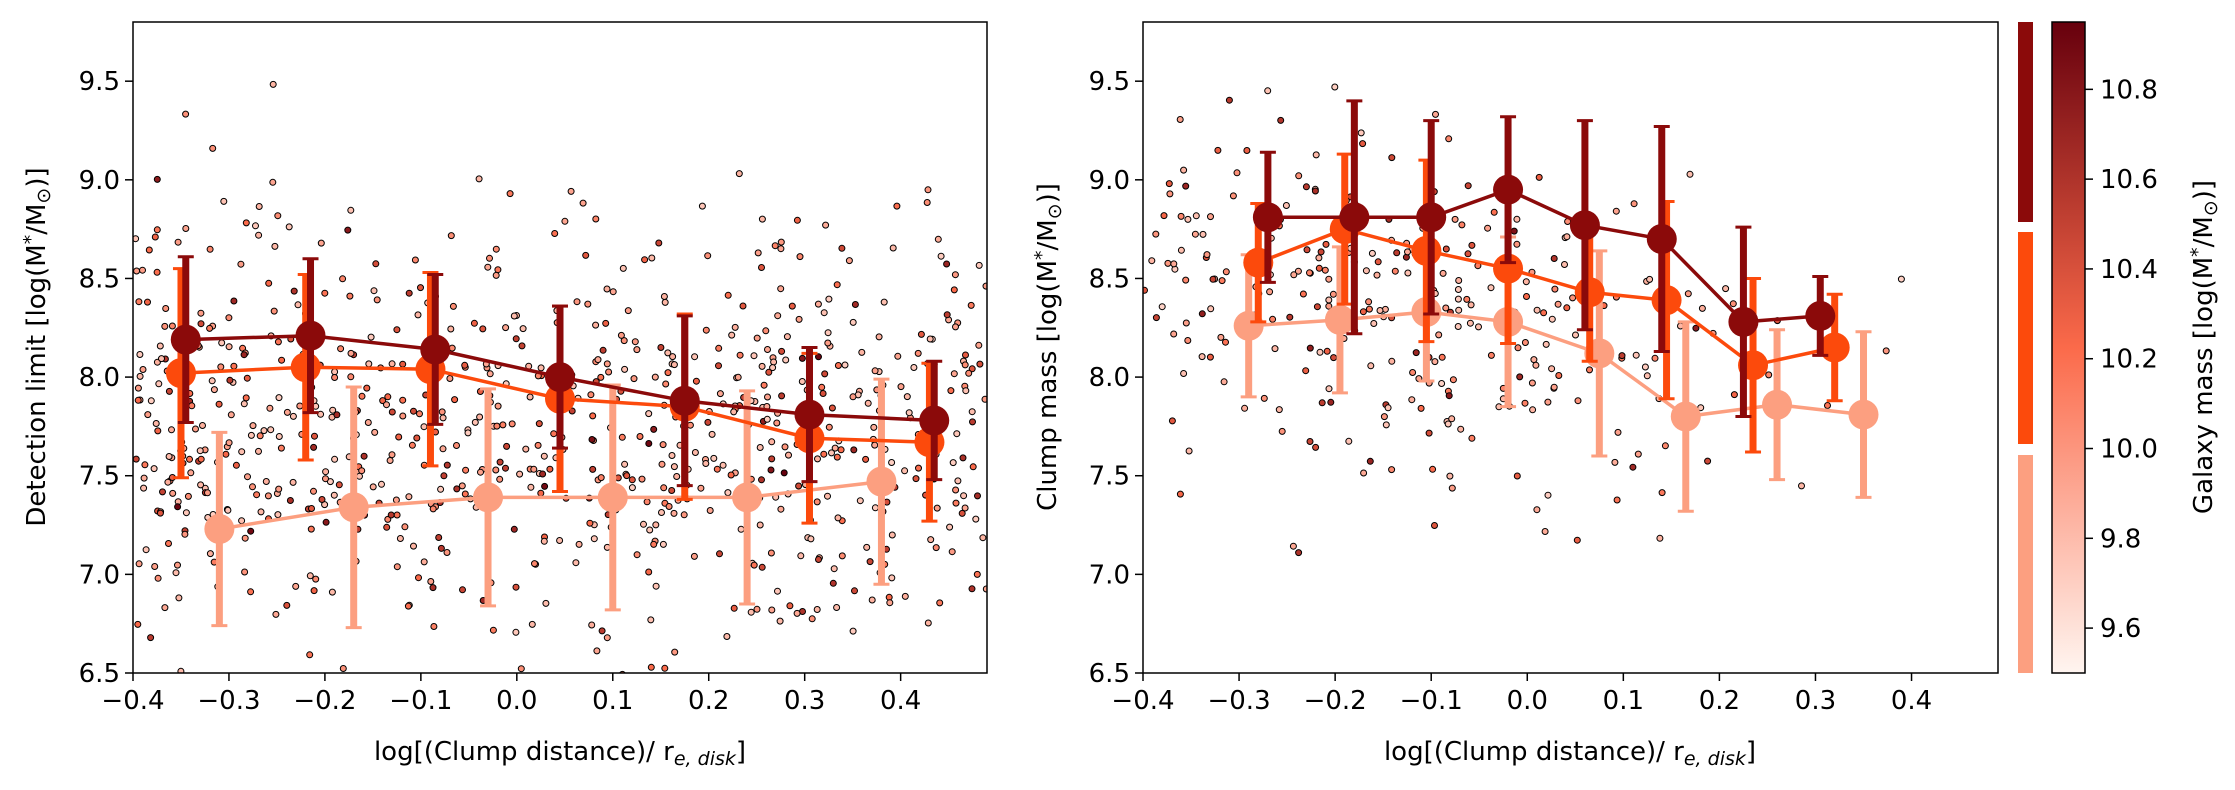 The height and width of the screenshot is (790, 2235). What do you see at coordinates (1815, 701) in the screenshot?
I see `right-x-tick-label: 0.3` at bounding box center [1815, 701].